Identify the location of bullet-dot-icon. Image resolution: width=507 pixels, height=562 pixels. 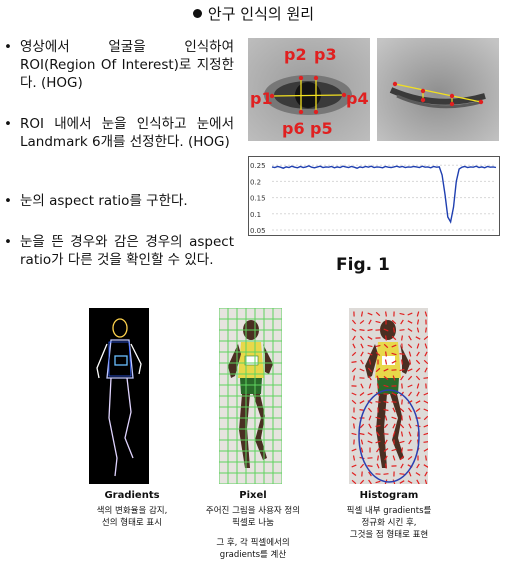
(197, 13).